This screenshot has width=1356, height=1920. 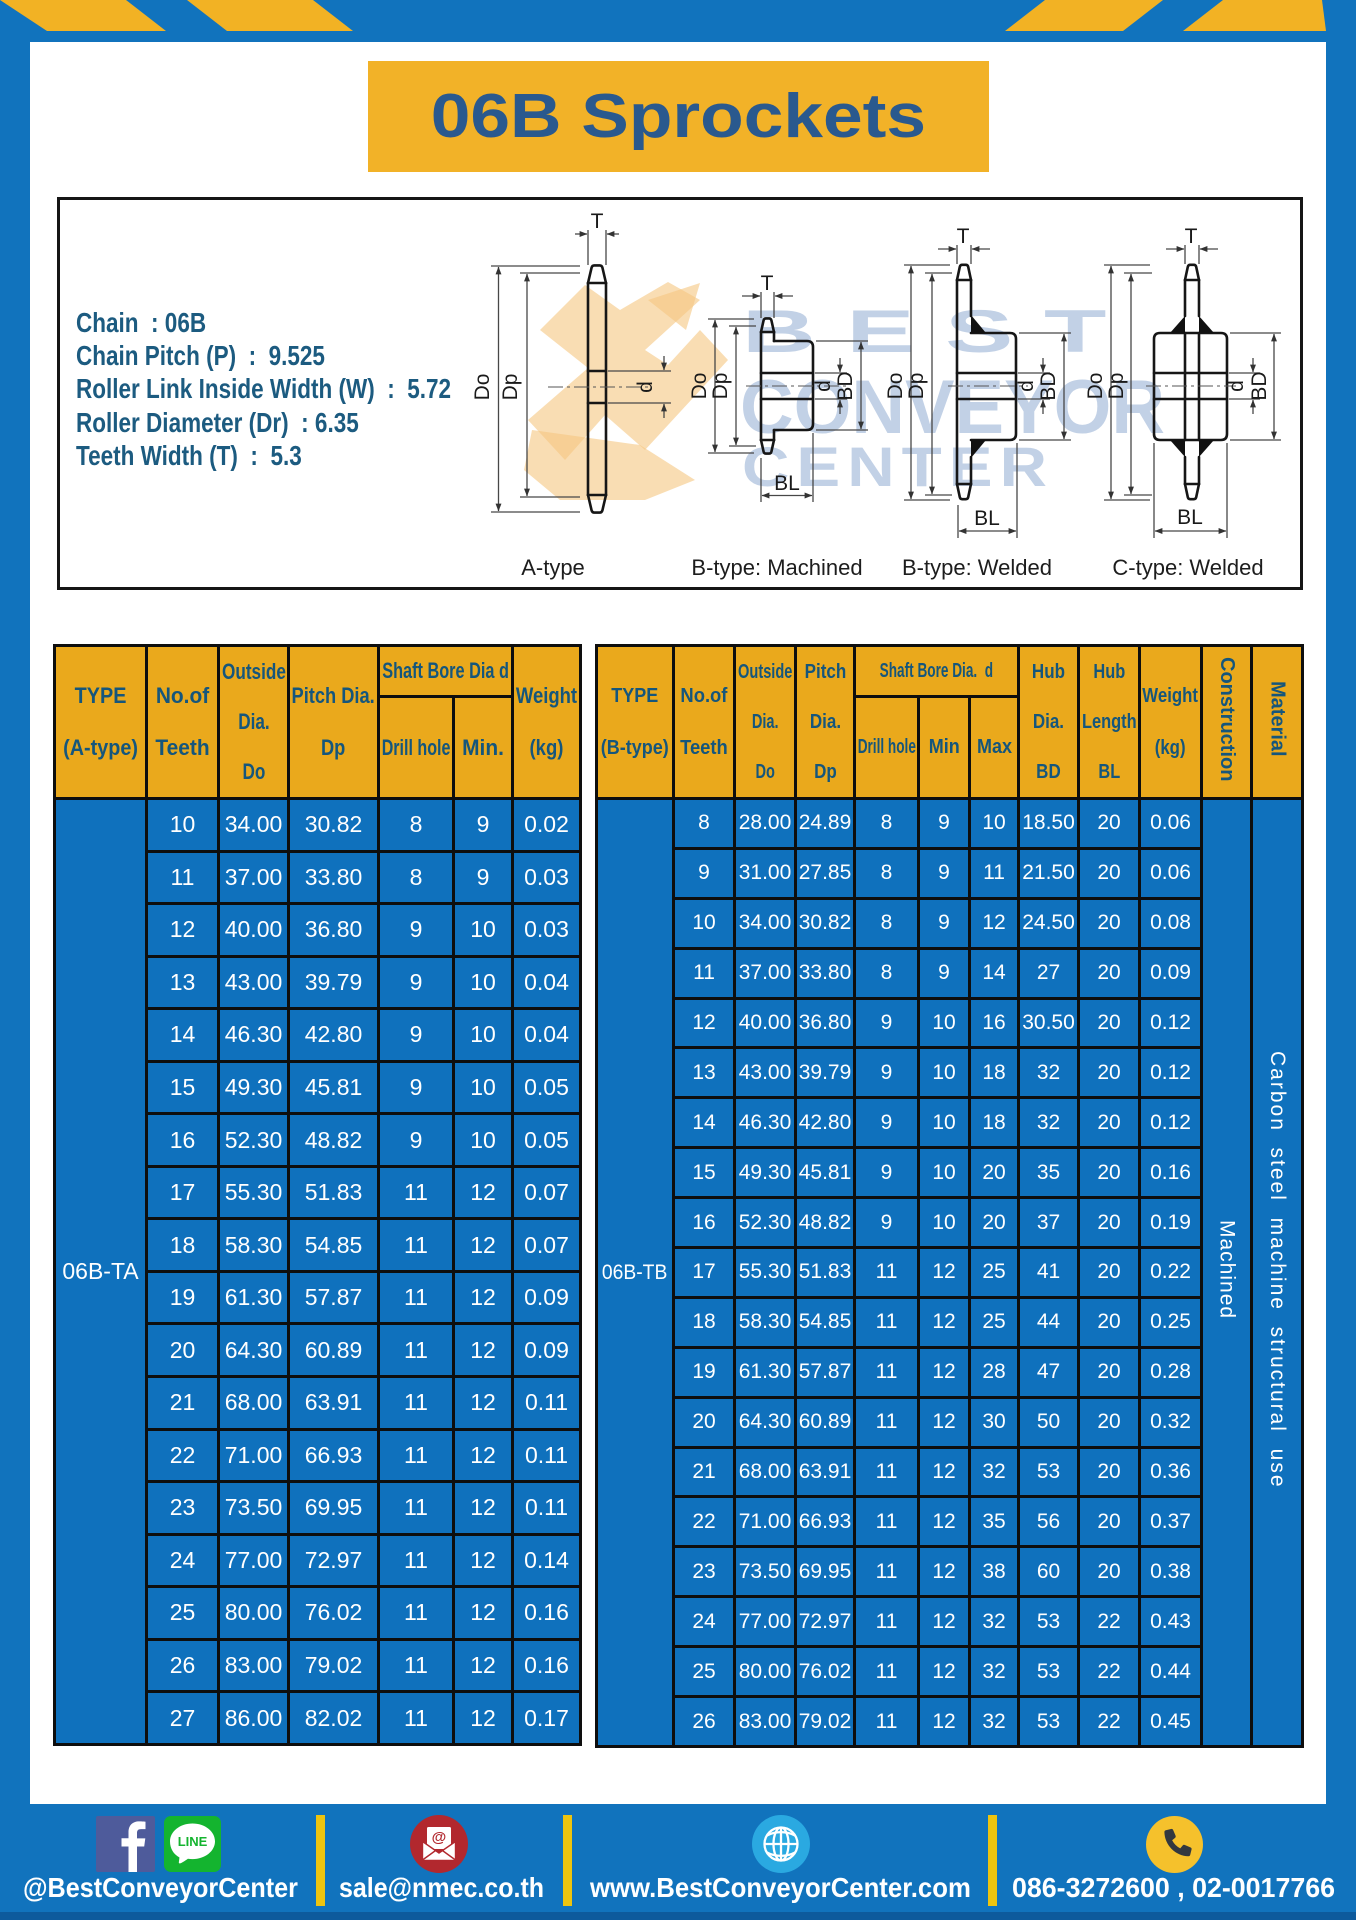 What do you see at coordinates (939, 331) in the screenshot?
I see `svg-text: BEST` at bounding box center [939, 331].